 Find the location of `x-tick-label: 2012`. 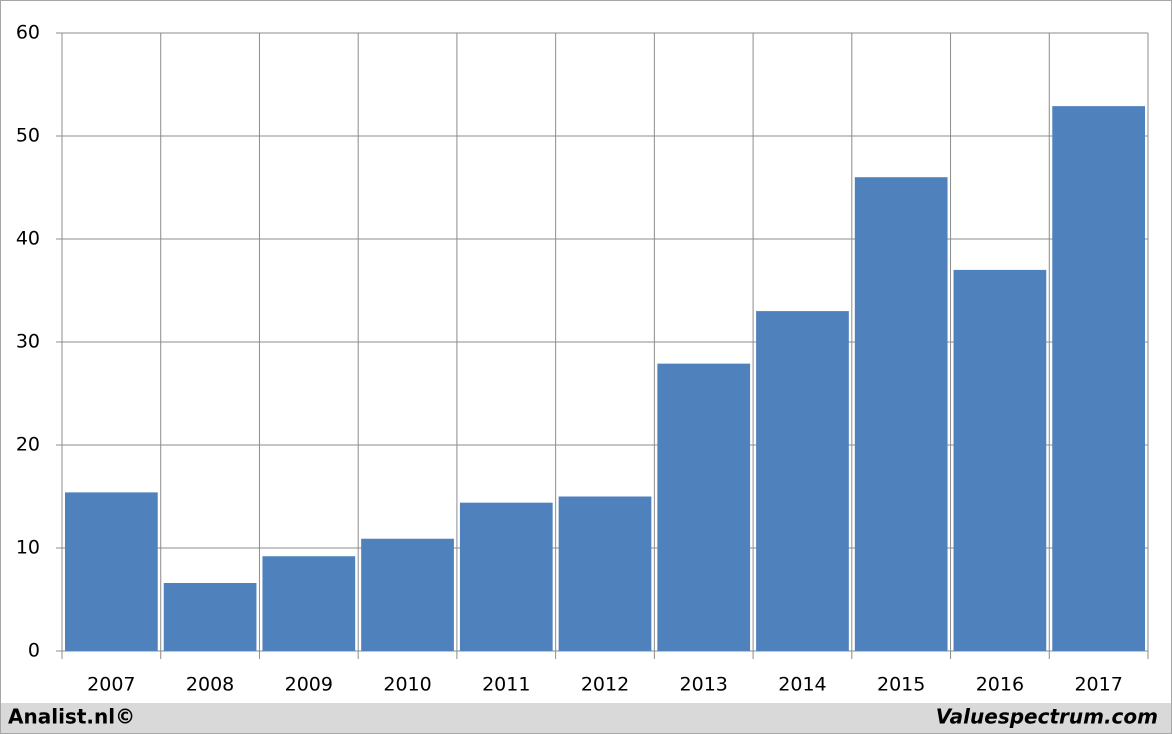

x-tick-label: 2012 is located at coordinates (605, 685).